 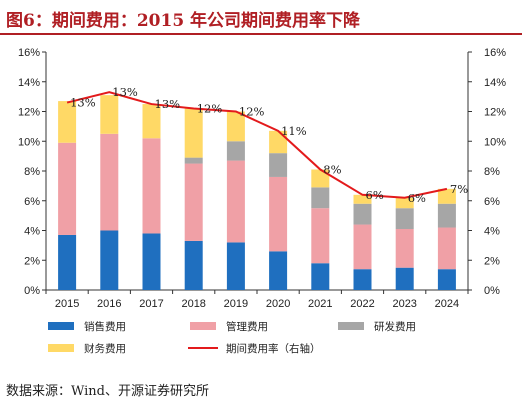 What do you see at coordinates (294, 131) in the screenshot?
I see `expense-ratio-data-label: 11%` at bounding box center [294, 131].